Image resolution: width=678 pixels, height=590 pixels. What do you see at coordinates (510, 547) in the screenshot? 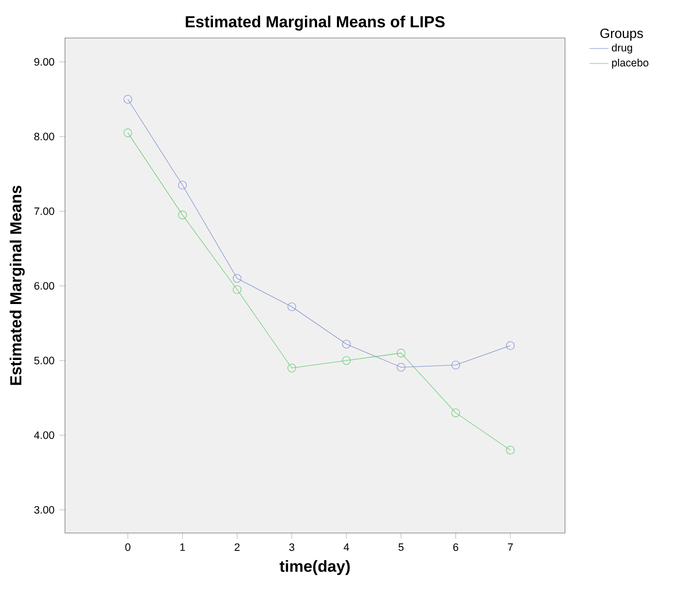
I see `x-tick-label: 7` at bounding box center [510, 547].